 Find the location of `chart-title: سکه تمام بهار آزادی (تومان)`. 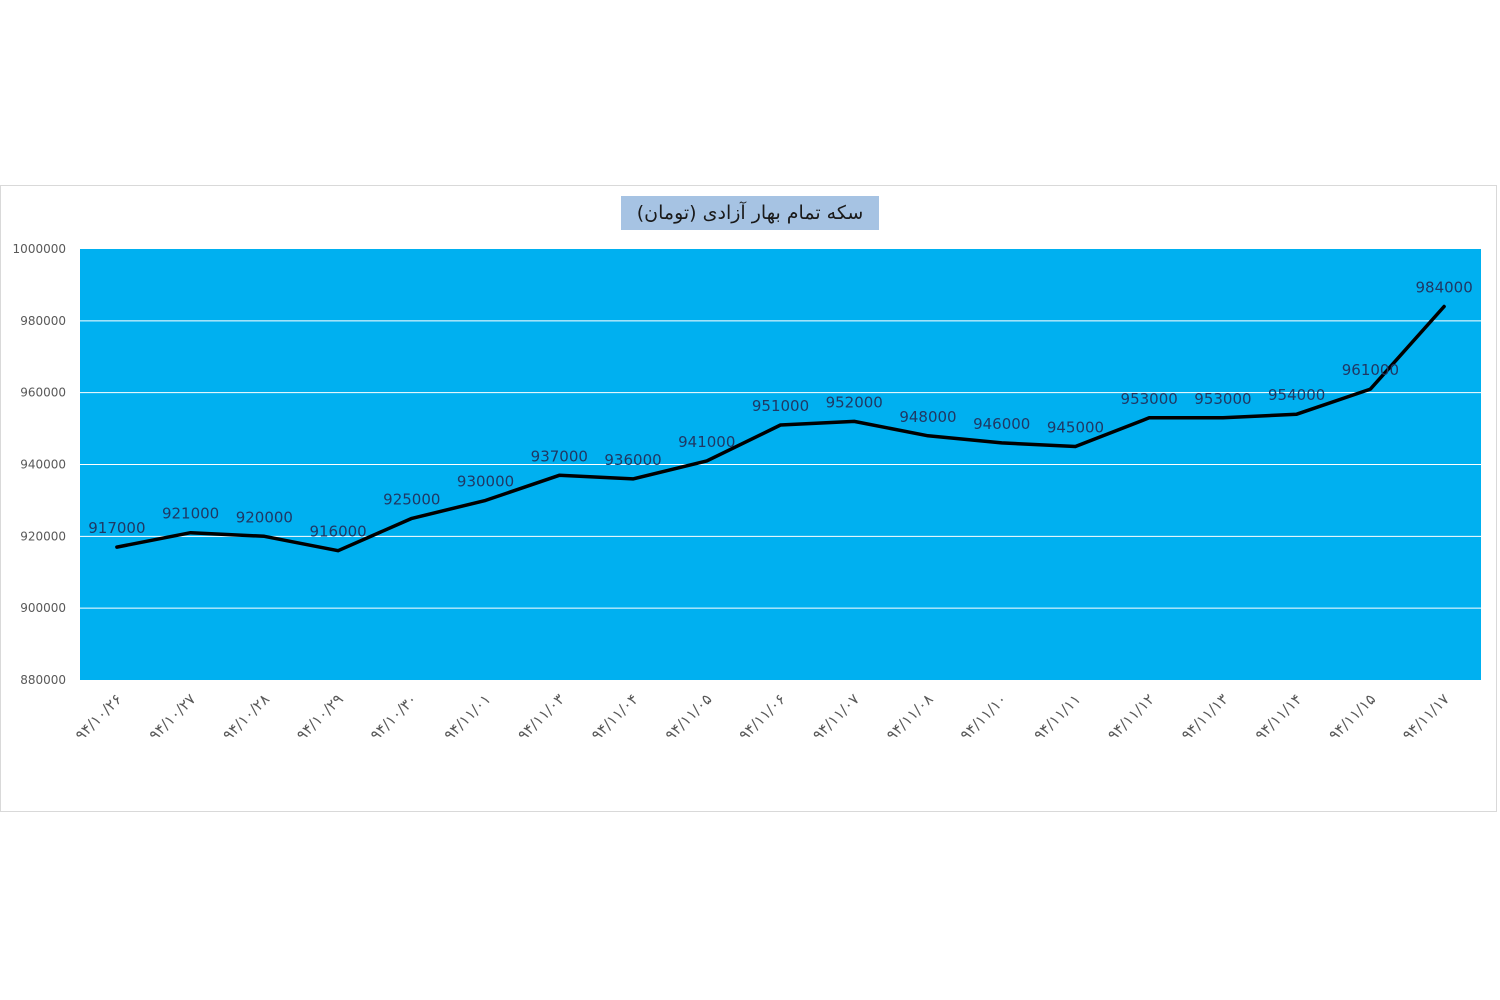

chart-title: سکه تمام بهار آزادی (تومان) is located at coordinates (750, 213).